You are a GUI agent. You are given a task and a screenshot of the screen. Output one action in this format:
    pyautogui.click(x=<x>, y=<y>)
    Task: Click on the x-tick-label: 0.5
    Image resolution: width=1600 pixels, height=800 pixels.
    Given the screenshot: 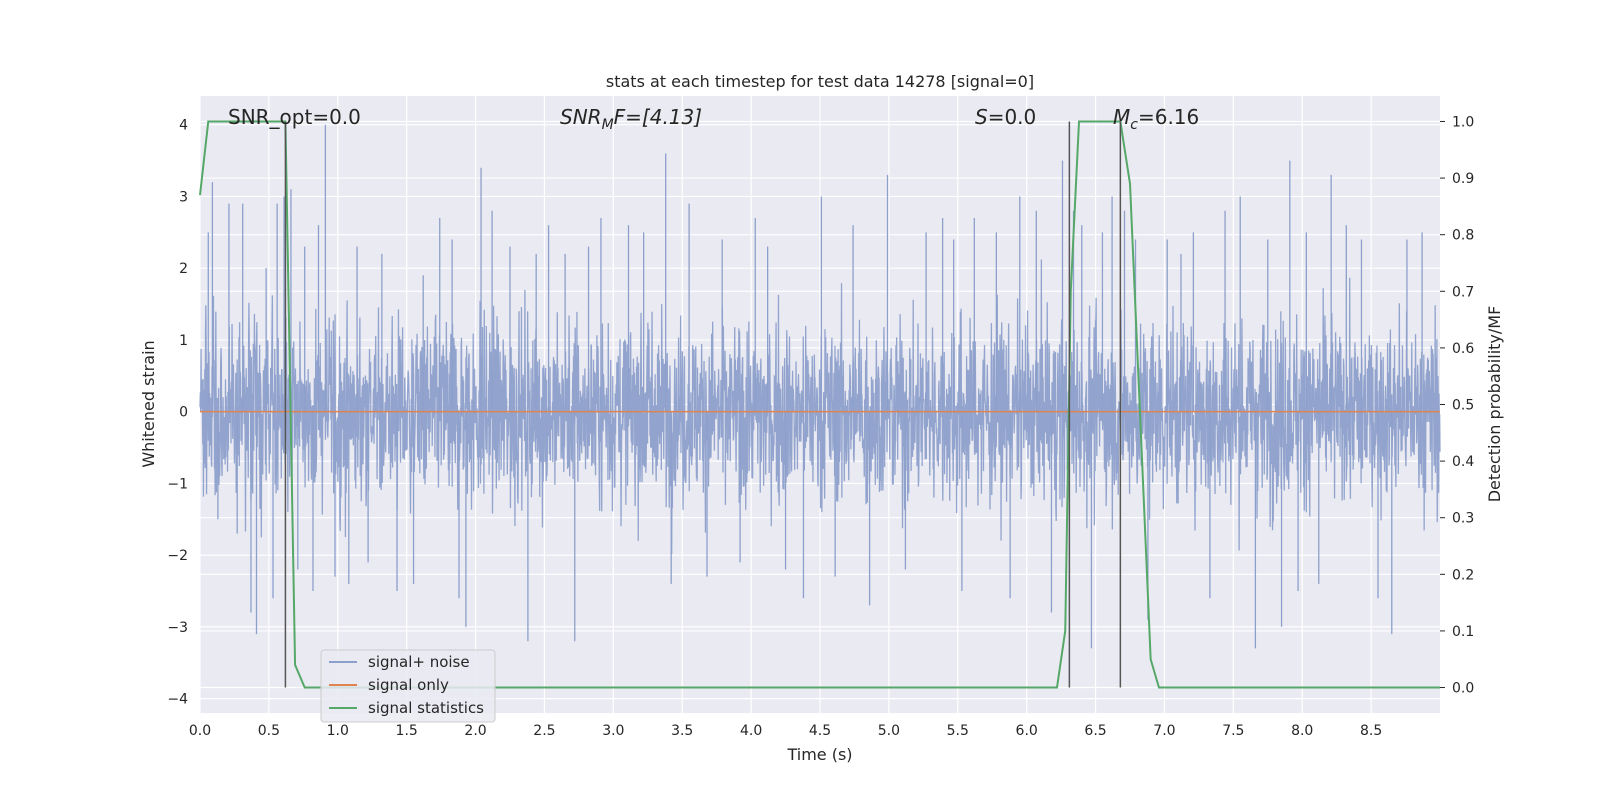 What is the action you would take?
    pyautogui.click(x=269, y=731)
    